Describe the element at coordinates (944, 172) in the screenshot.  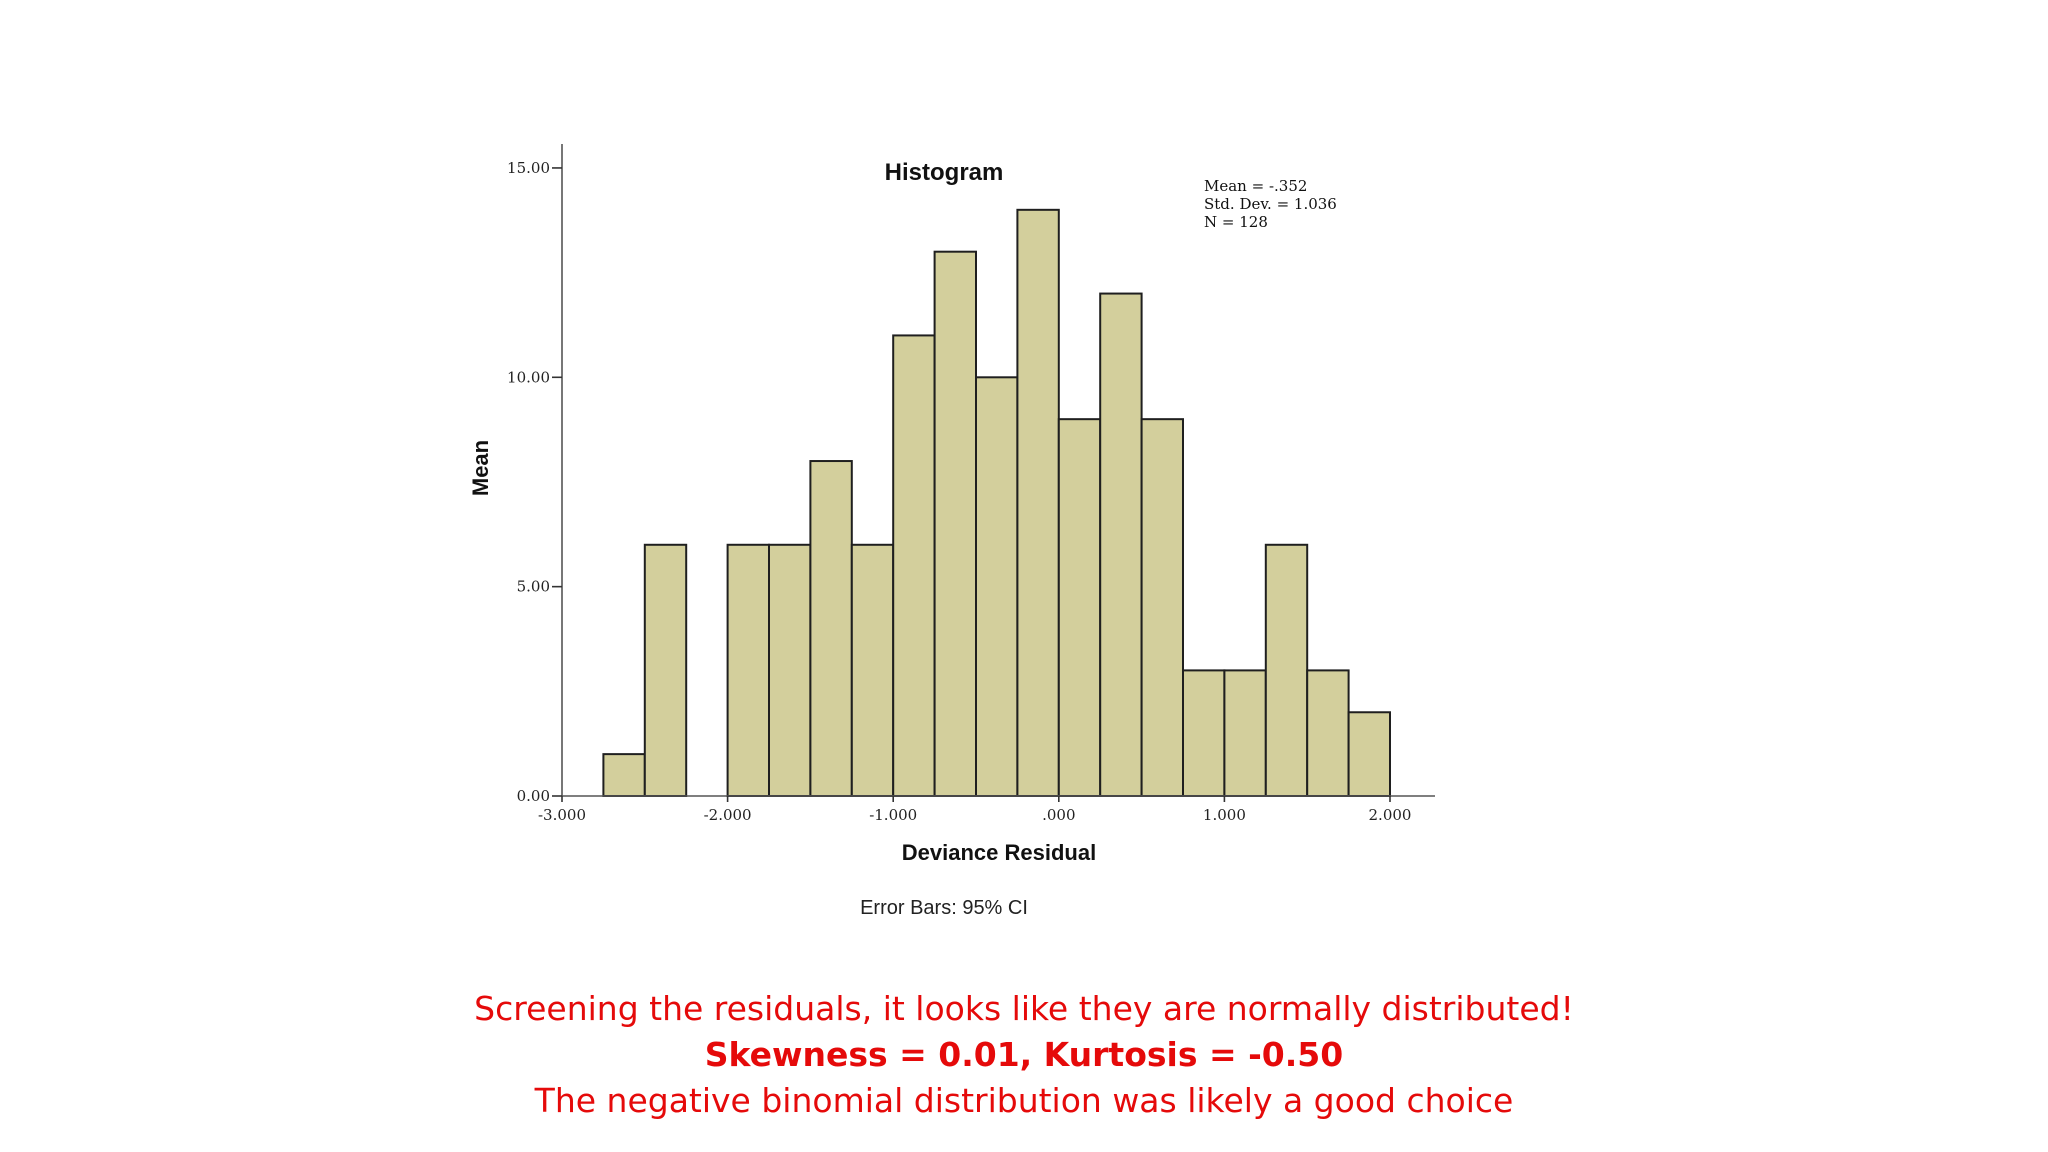
I see `chart-title: Histogram` at that location.